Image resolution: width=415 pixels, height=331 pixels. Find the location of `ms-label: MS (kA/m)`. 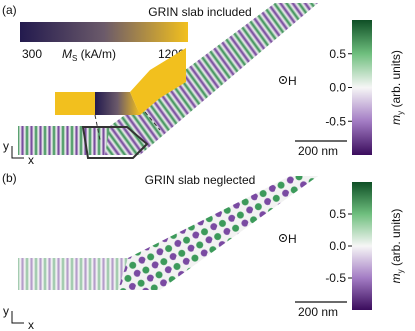

ms-label: MS (kA/m) is located at coordinates (89, 55).